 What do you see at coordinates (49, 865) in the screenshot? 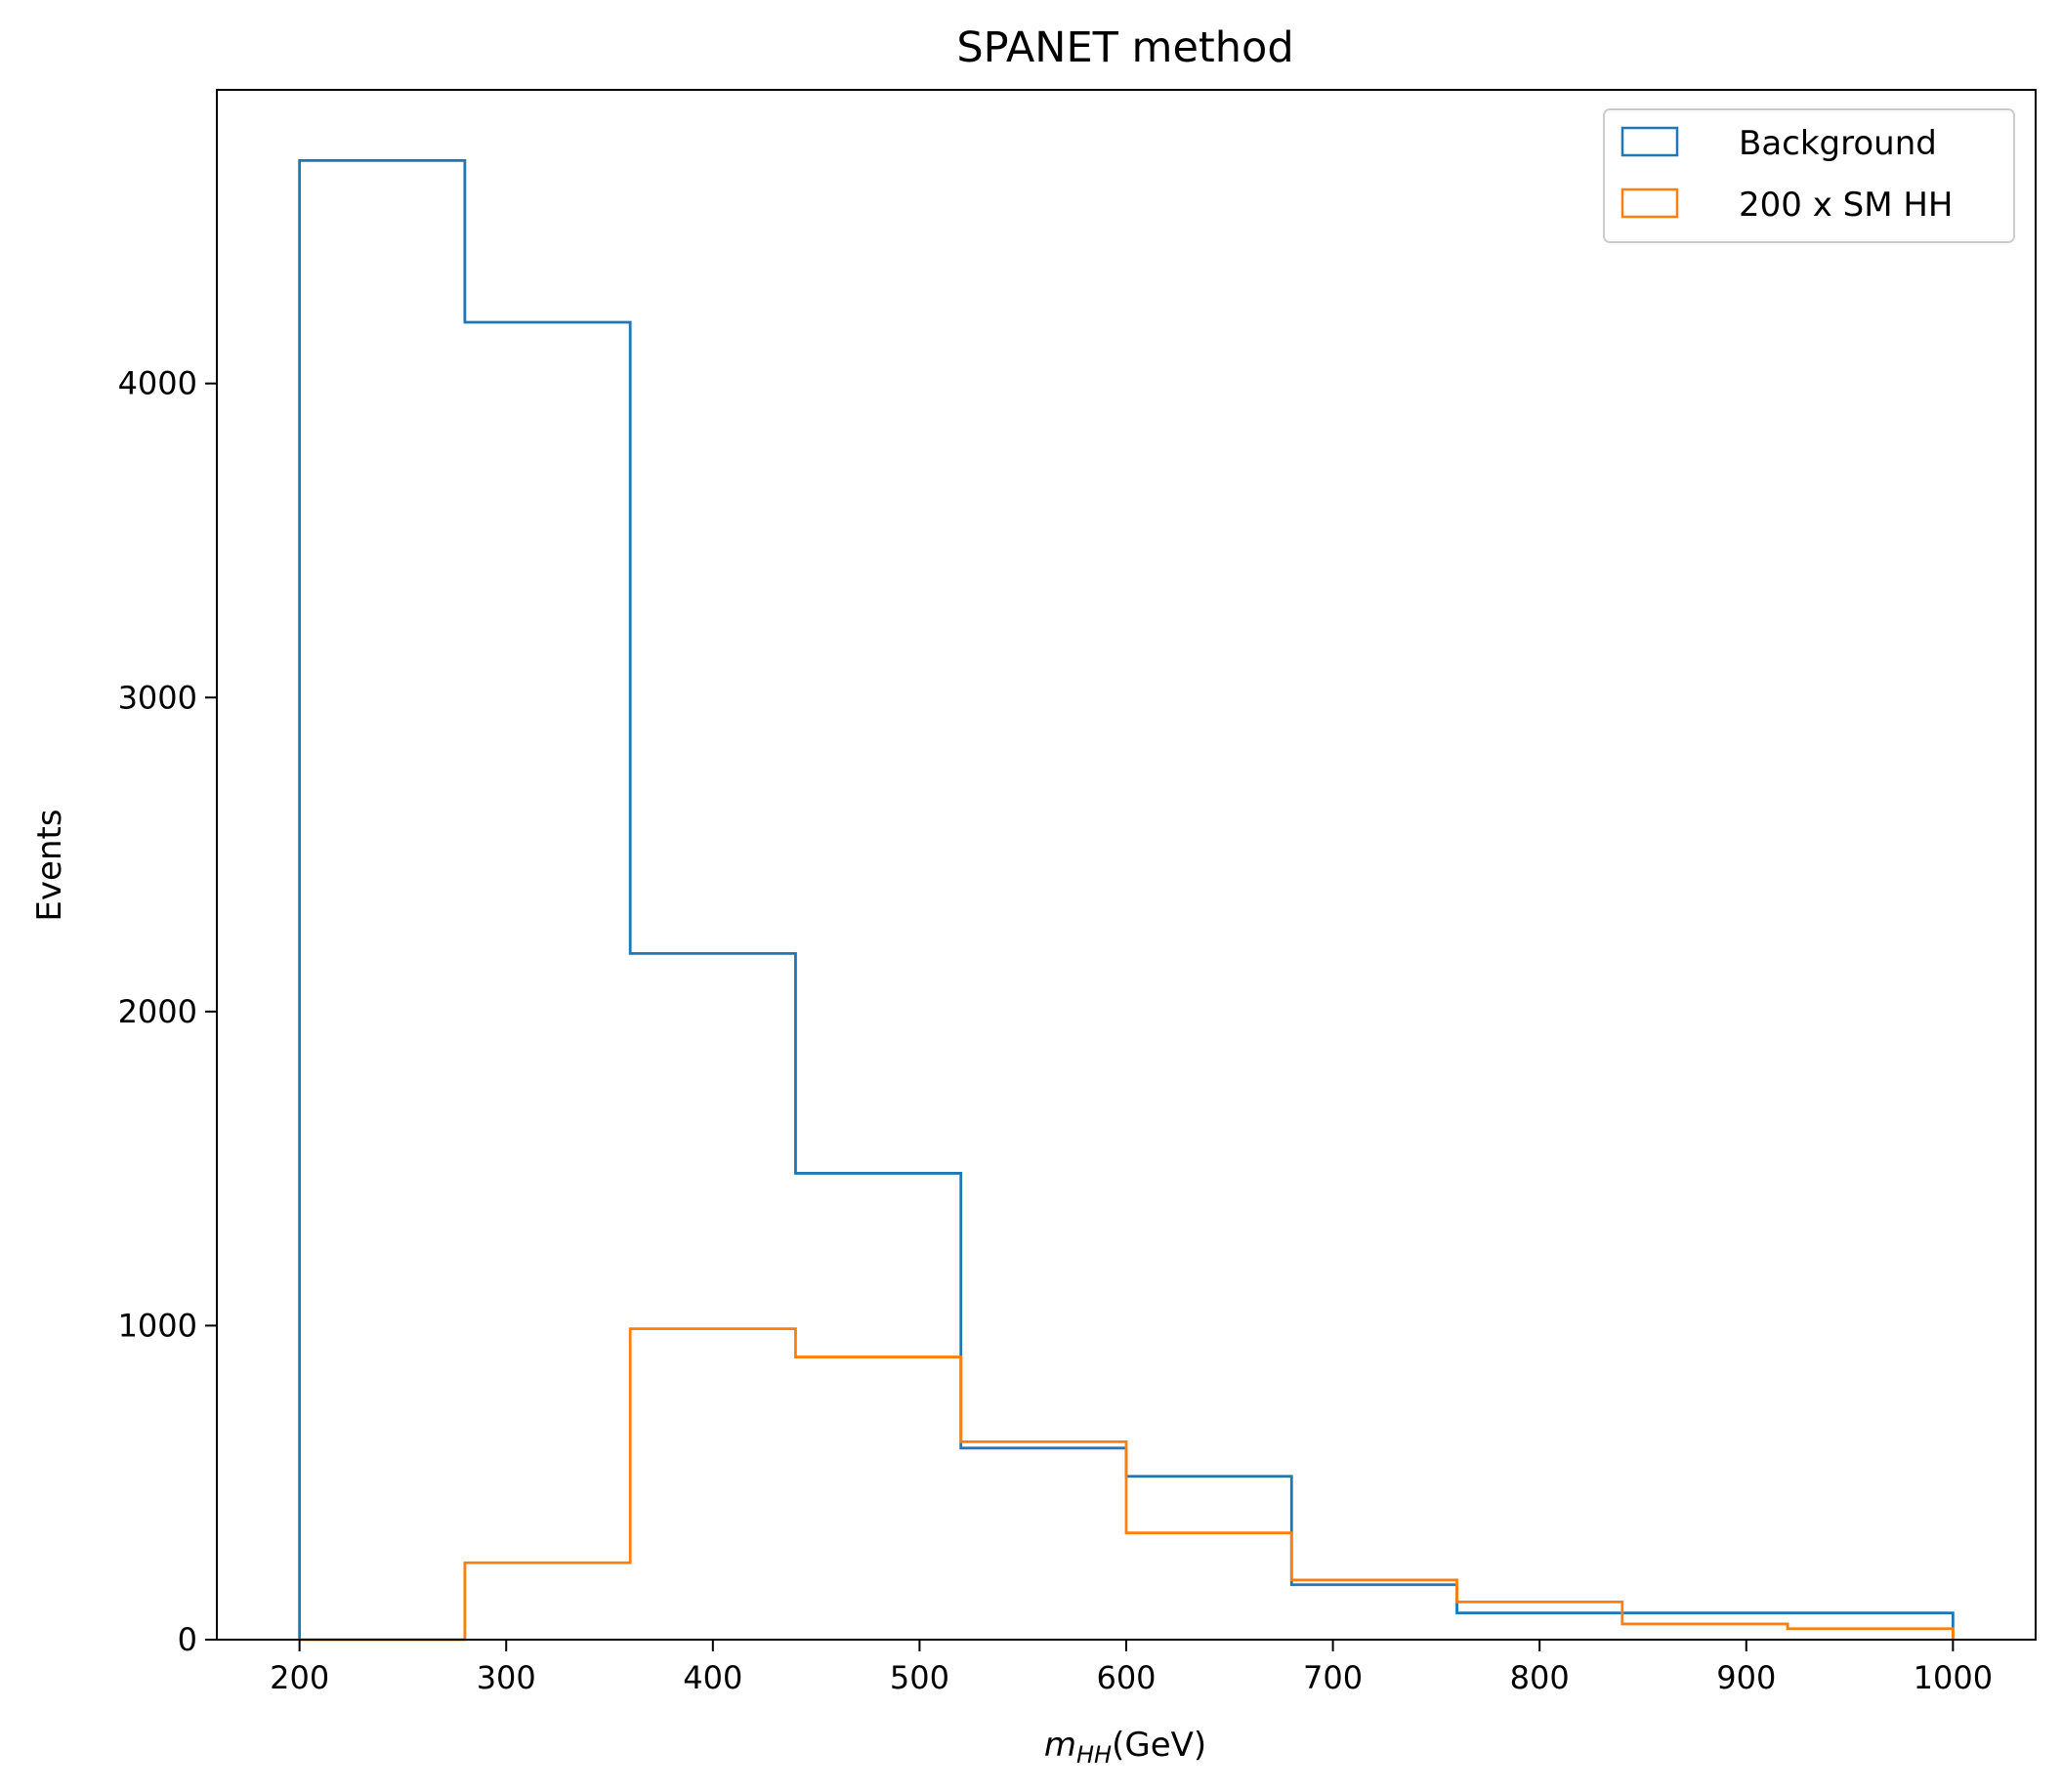
I see `y-axis-label: Events` at bounding box center [49, 865].